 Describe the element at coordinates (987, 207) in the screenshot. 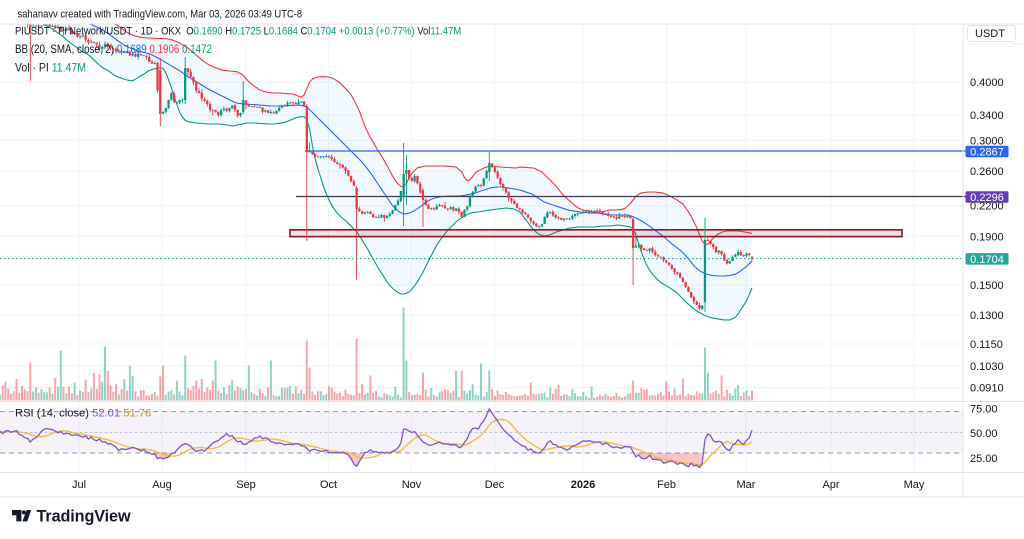

I see `svg-text: 0.2200` at that location.